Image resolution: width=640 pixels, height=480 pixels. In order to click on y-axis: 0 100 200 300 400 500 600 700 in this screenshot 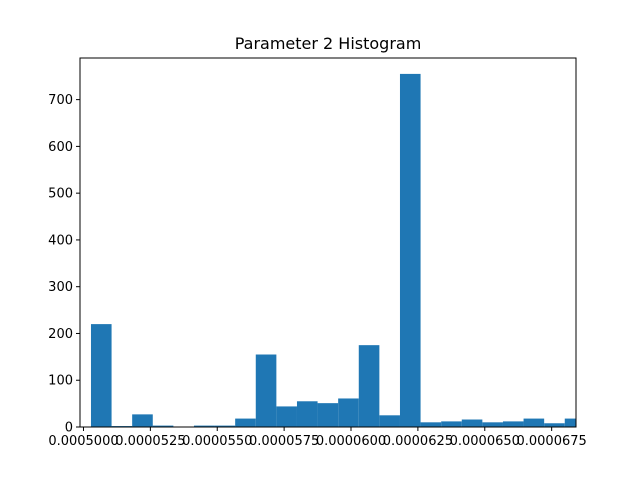, I will do `click(64, 264)`.